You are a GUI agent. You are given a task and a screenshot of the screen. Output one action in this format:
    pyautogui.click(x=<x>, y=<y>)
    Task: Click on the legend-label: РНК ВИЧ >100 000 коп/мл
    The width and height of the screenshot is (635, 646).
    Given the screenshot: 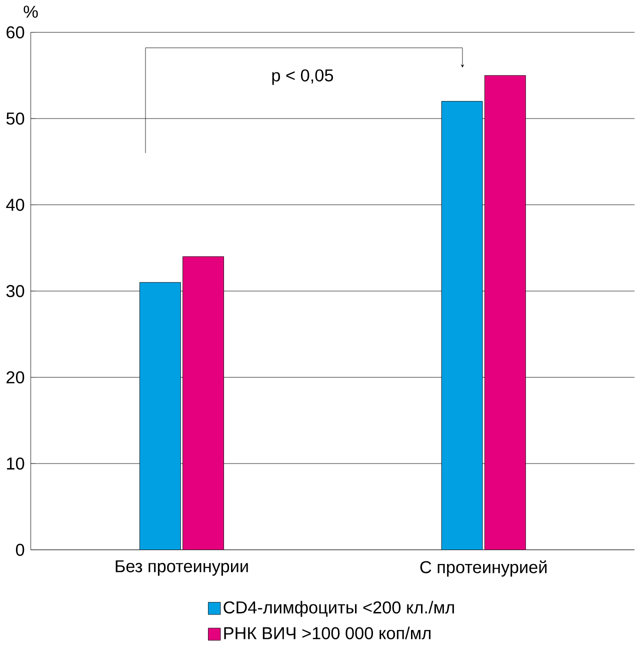 What is the action you would take?
    pyautogui.click(x=327, y=633)
    